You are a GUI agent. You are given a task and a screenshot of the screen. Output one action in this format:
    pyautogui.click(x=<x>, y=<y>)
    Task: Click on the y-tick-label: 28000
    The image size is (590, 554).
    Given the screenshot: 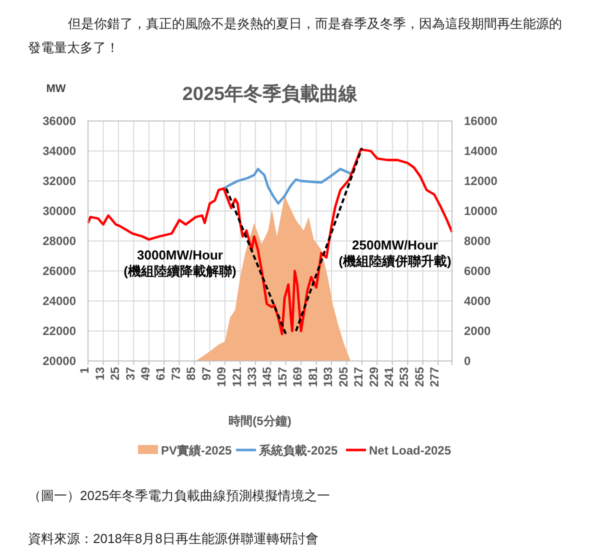 What is the action you would take?
    pyautogui.click(x=59, y=241)
    